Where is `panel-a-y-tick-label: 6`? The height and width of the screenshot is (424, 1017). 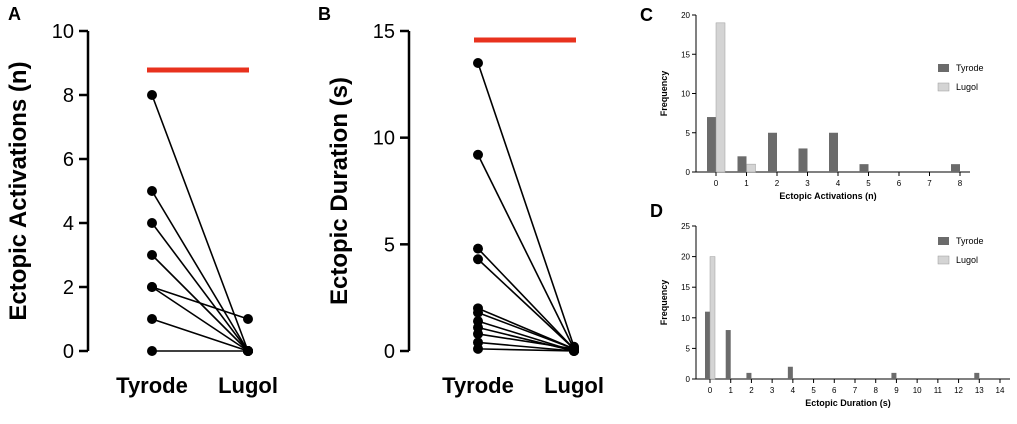 panel-a-y-tick-label: 6 is located at coordinates (68, 160).